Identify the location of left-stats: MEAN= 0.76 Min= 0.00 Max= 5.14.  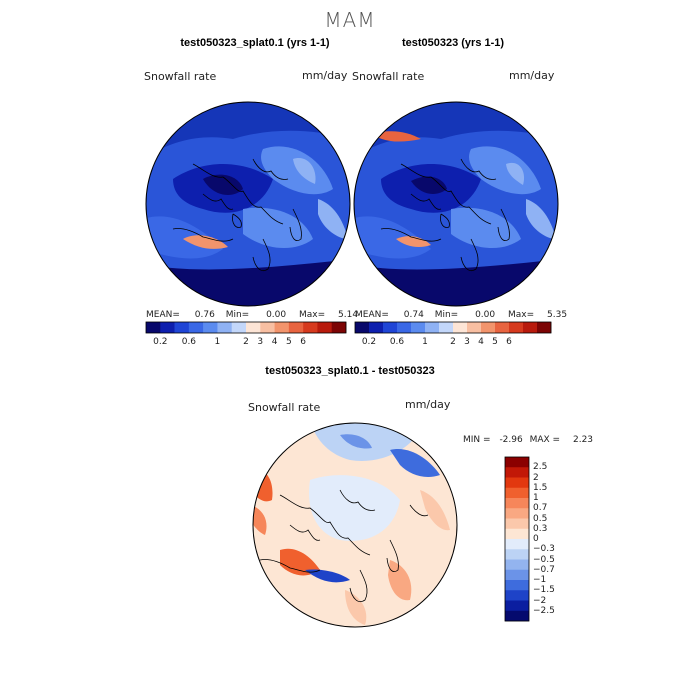
(252, 315).